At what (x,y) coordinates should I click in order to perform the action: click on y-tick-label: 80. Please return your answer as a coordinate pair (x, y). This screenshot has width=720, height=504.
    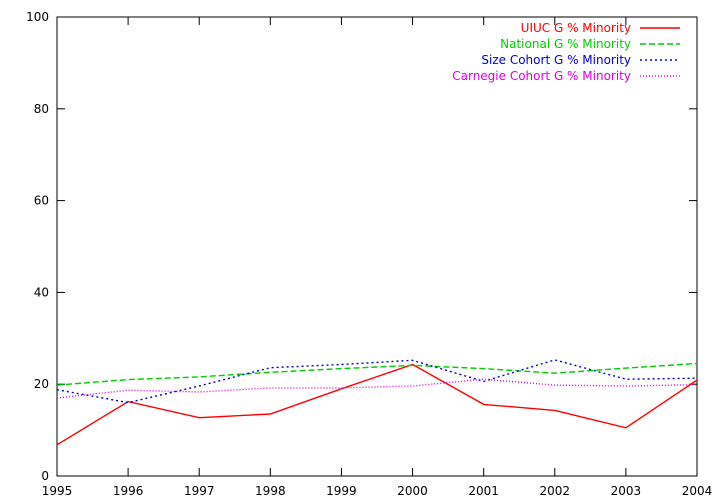
    Looking at the image, I should click on (41, 109).